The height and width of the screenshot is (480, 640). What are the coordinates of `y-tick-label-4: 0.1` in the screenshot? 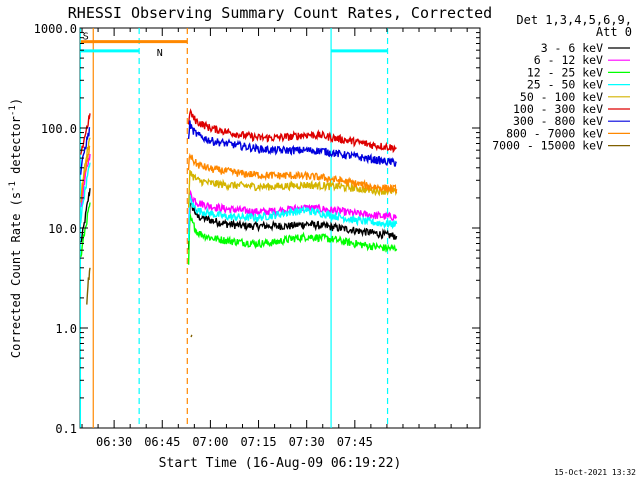 It's located at (66, 429).